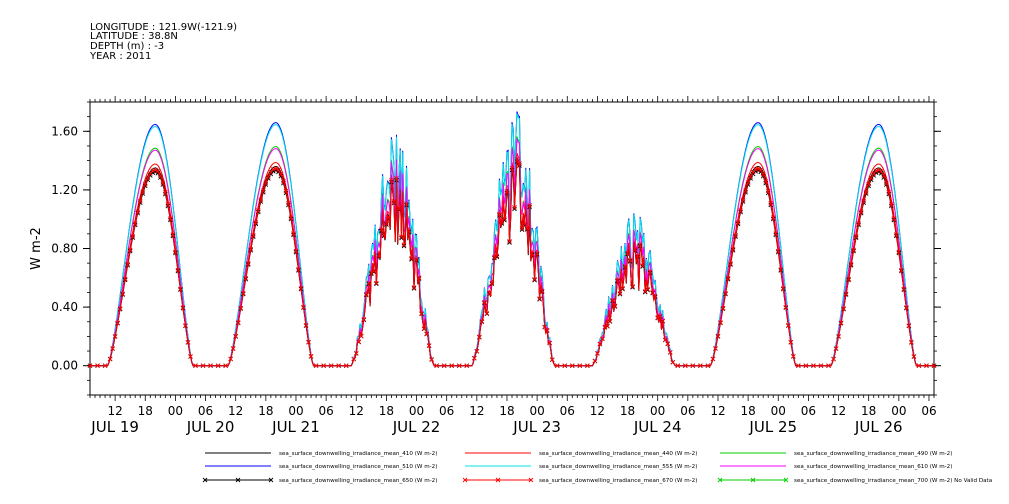  Describe the element at coordinates (772, 427) in the screenshot. I see `date-label: JUL 25` at that location.